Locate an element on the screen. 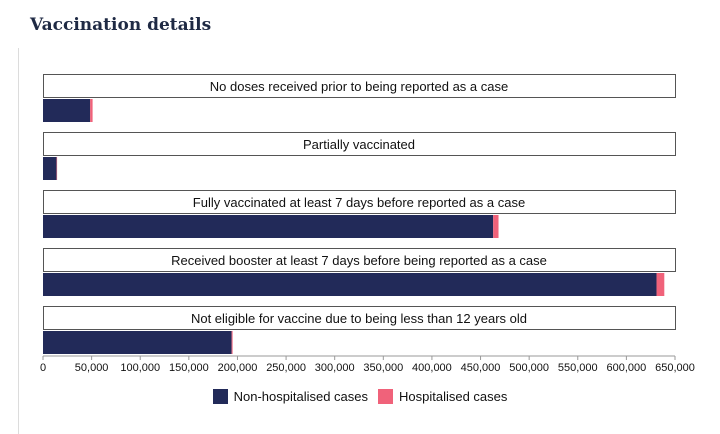 The height and width of the screenshot is (434, 720). legend-label-non-hospitalised: Non-hospitalised cases is located at coordinates (300, 396).